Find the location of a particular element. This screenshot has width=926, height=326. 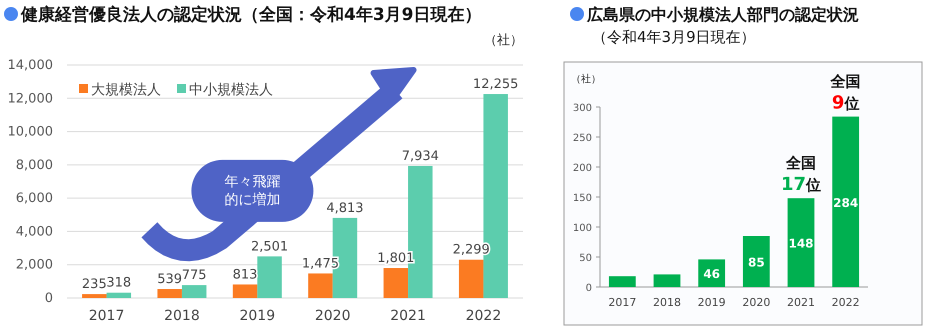

chart-title: 健康経営優良法人の認定状況（全国：令和4年3月9日現在） is located at coordinates (251, 15).